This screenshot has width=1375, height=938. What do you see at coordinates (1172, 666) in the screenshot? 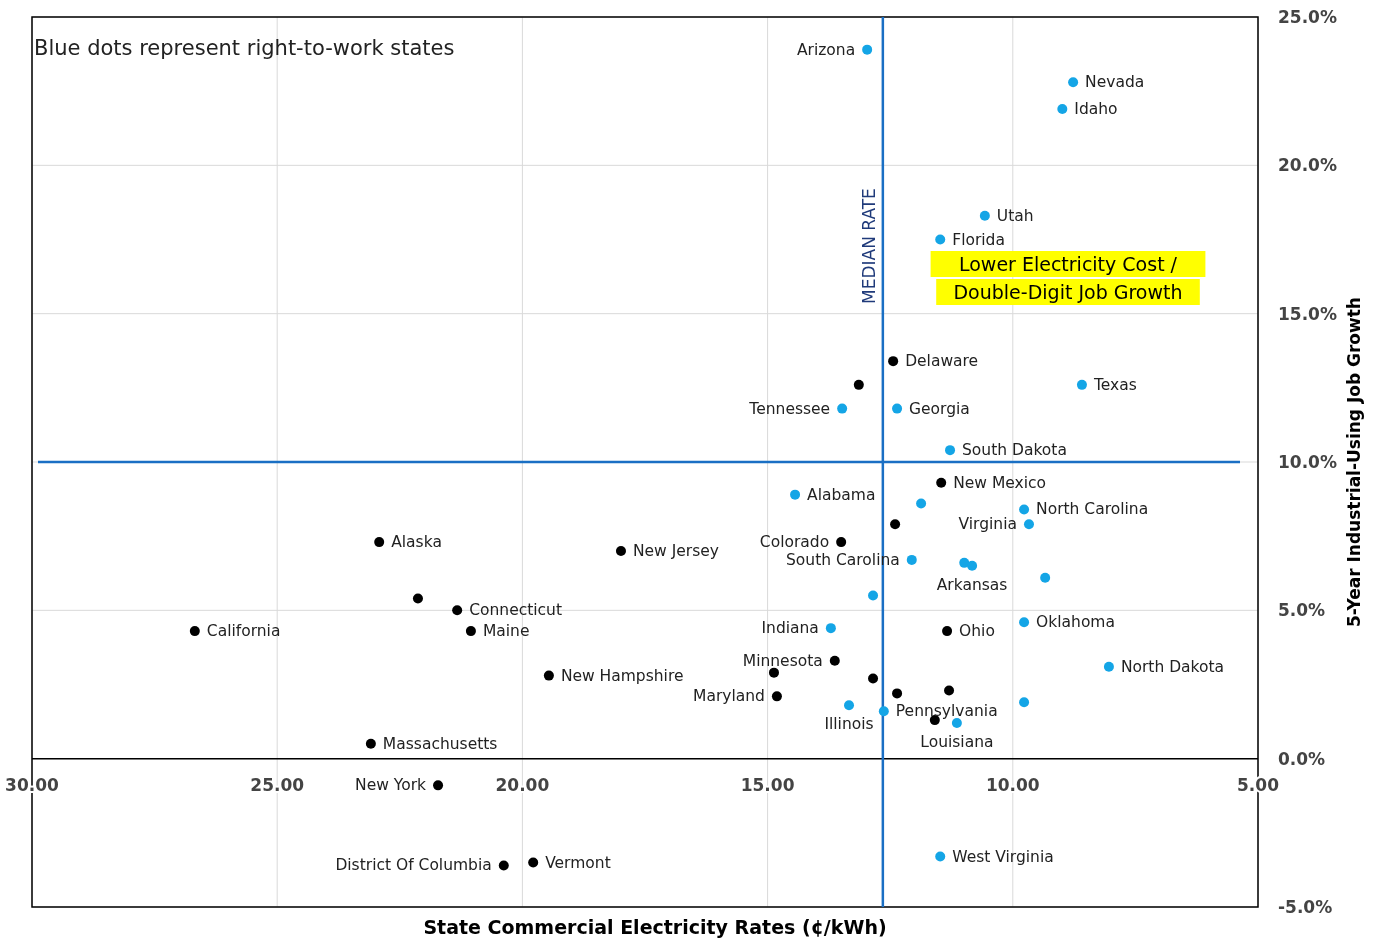
I see `annotation: North Dakota` at bounding box center [1172, 666].